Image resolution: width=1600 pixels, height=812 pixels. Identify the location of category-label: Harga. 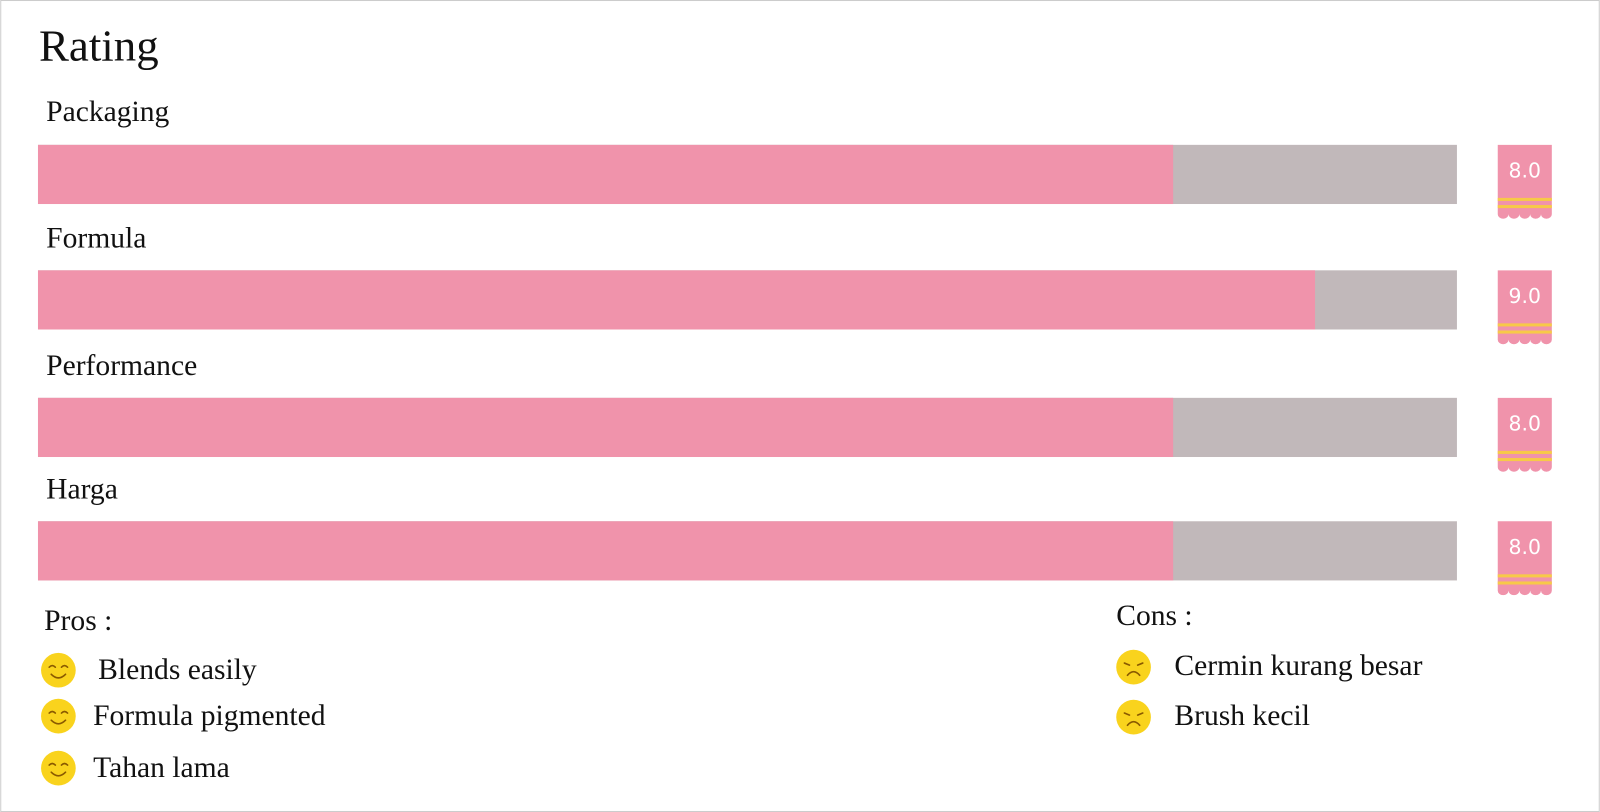
(82, 489).